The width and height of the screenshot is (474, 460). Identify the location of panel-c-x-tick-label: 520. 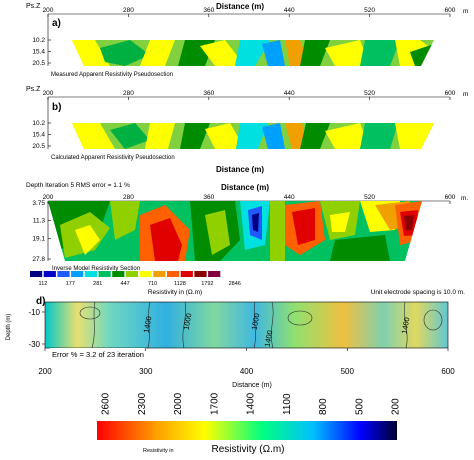
(369, 197).